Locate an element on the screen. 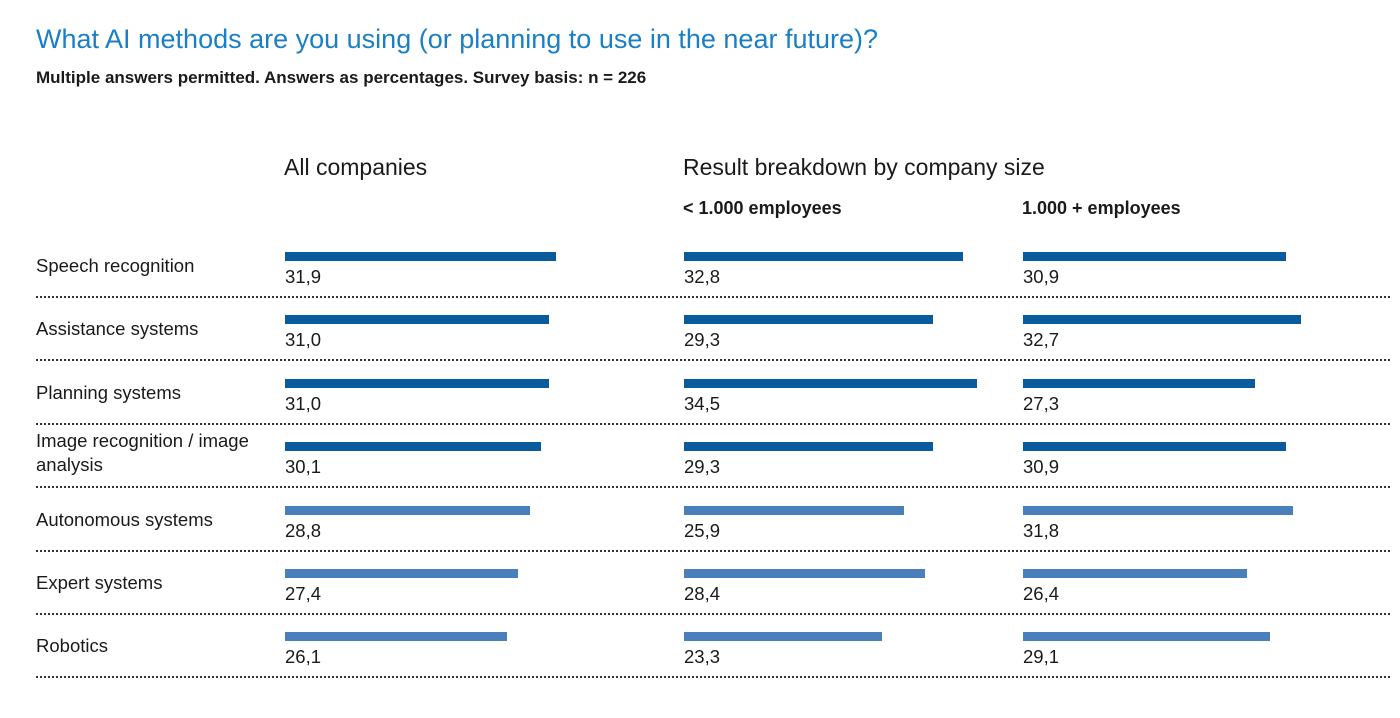 The image size is (1400, 718). header-all-companies: All companies is located at coordinates (356, 167).